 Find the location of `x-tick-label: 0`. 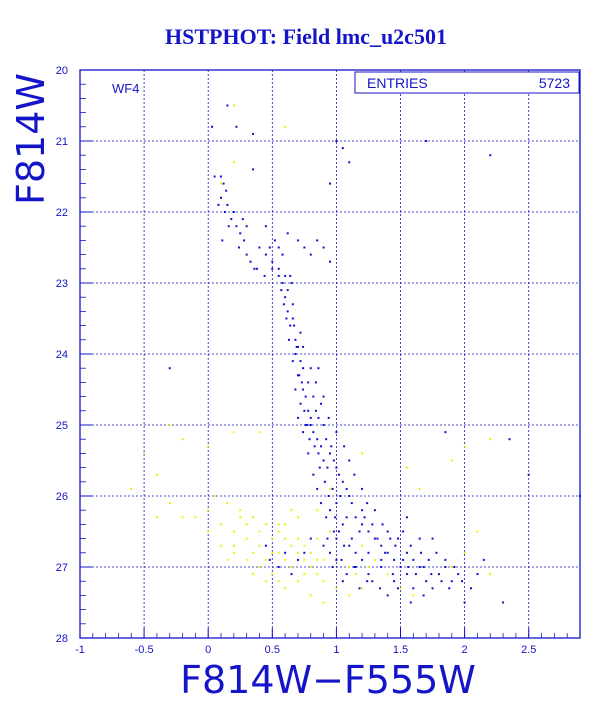

x-tick-label: 0 is located at coordinates (208, 650).